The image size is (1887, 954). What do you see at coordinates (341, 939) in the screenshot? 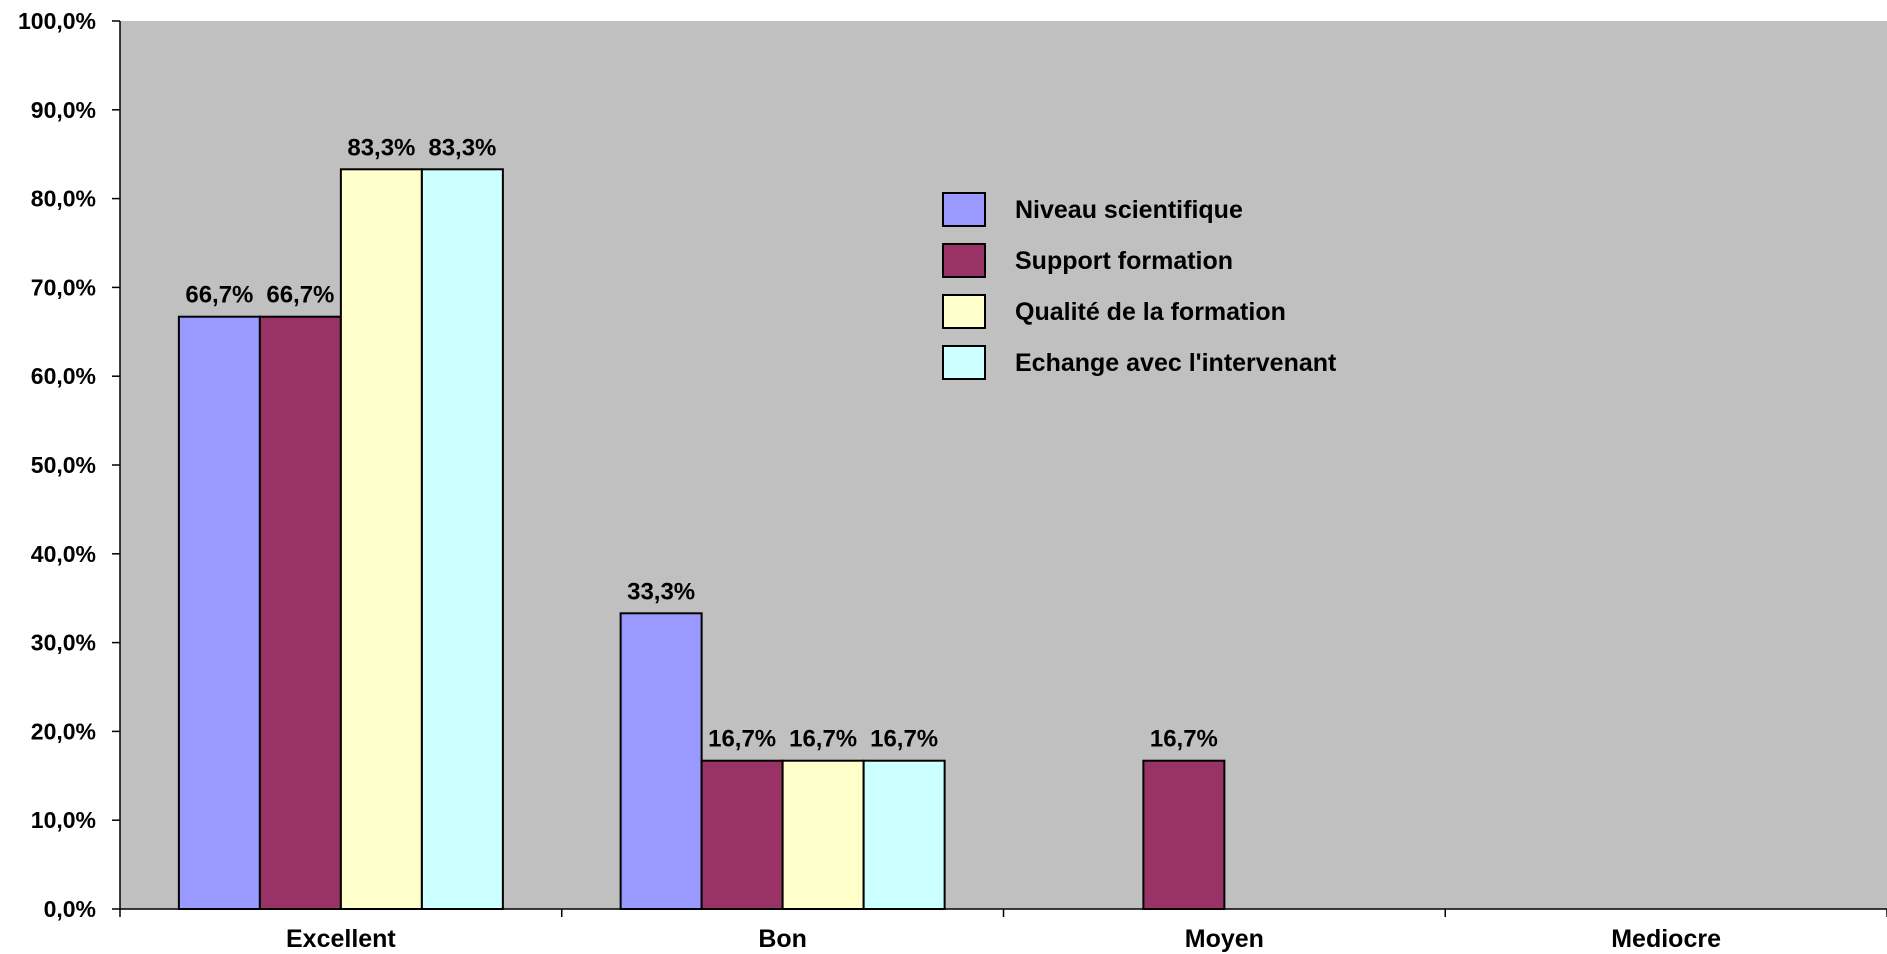
I see `x-tick-label: Excellent` at bounding box center [341, 939].